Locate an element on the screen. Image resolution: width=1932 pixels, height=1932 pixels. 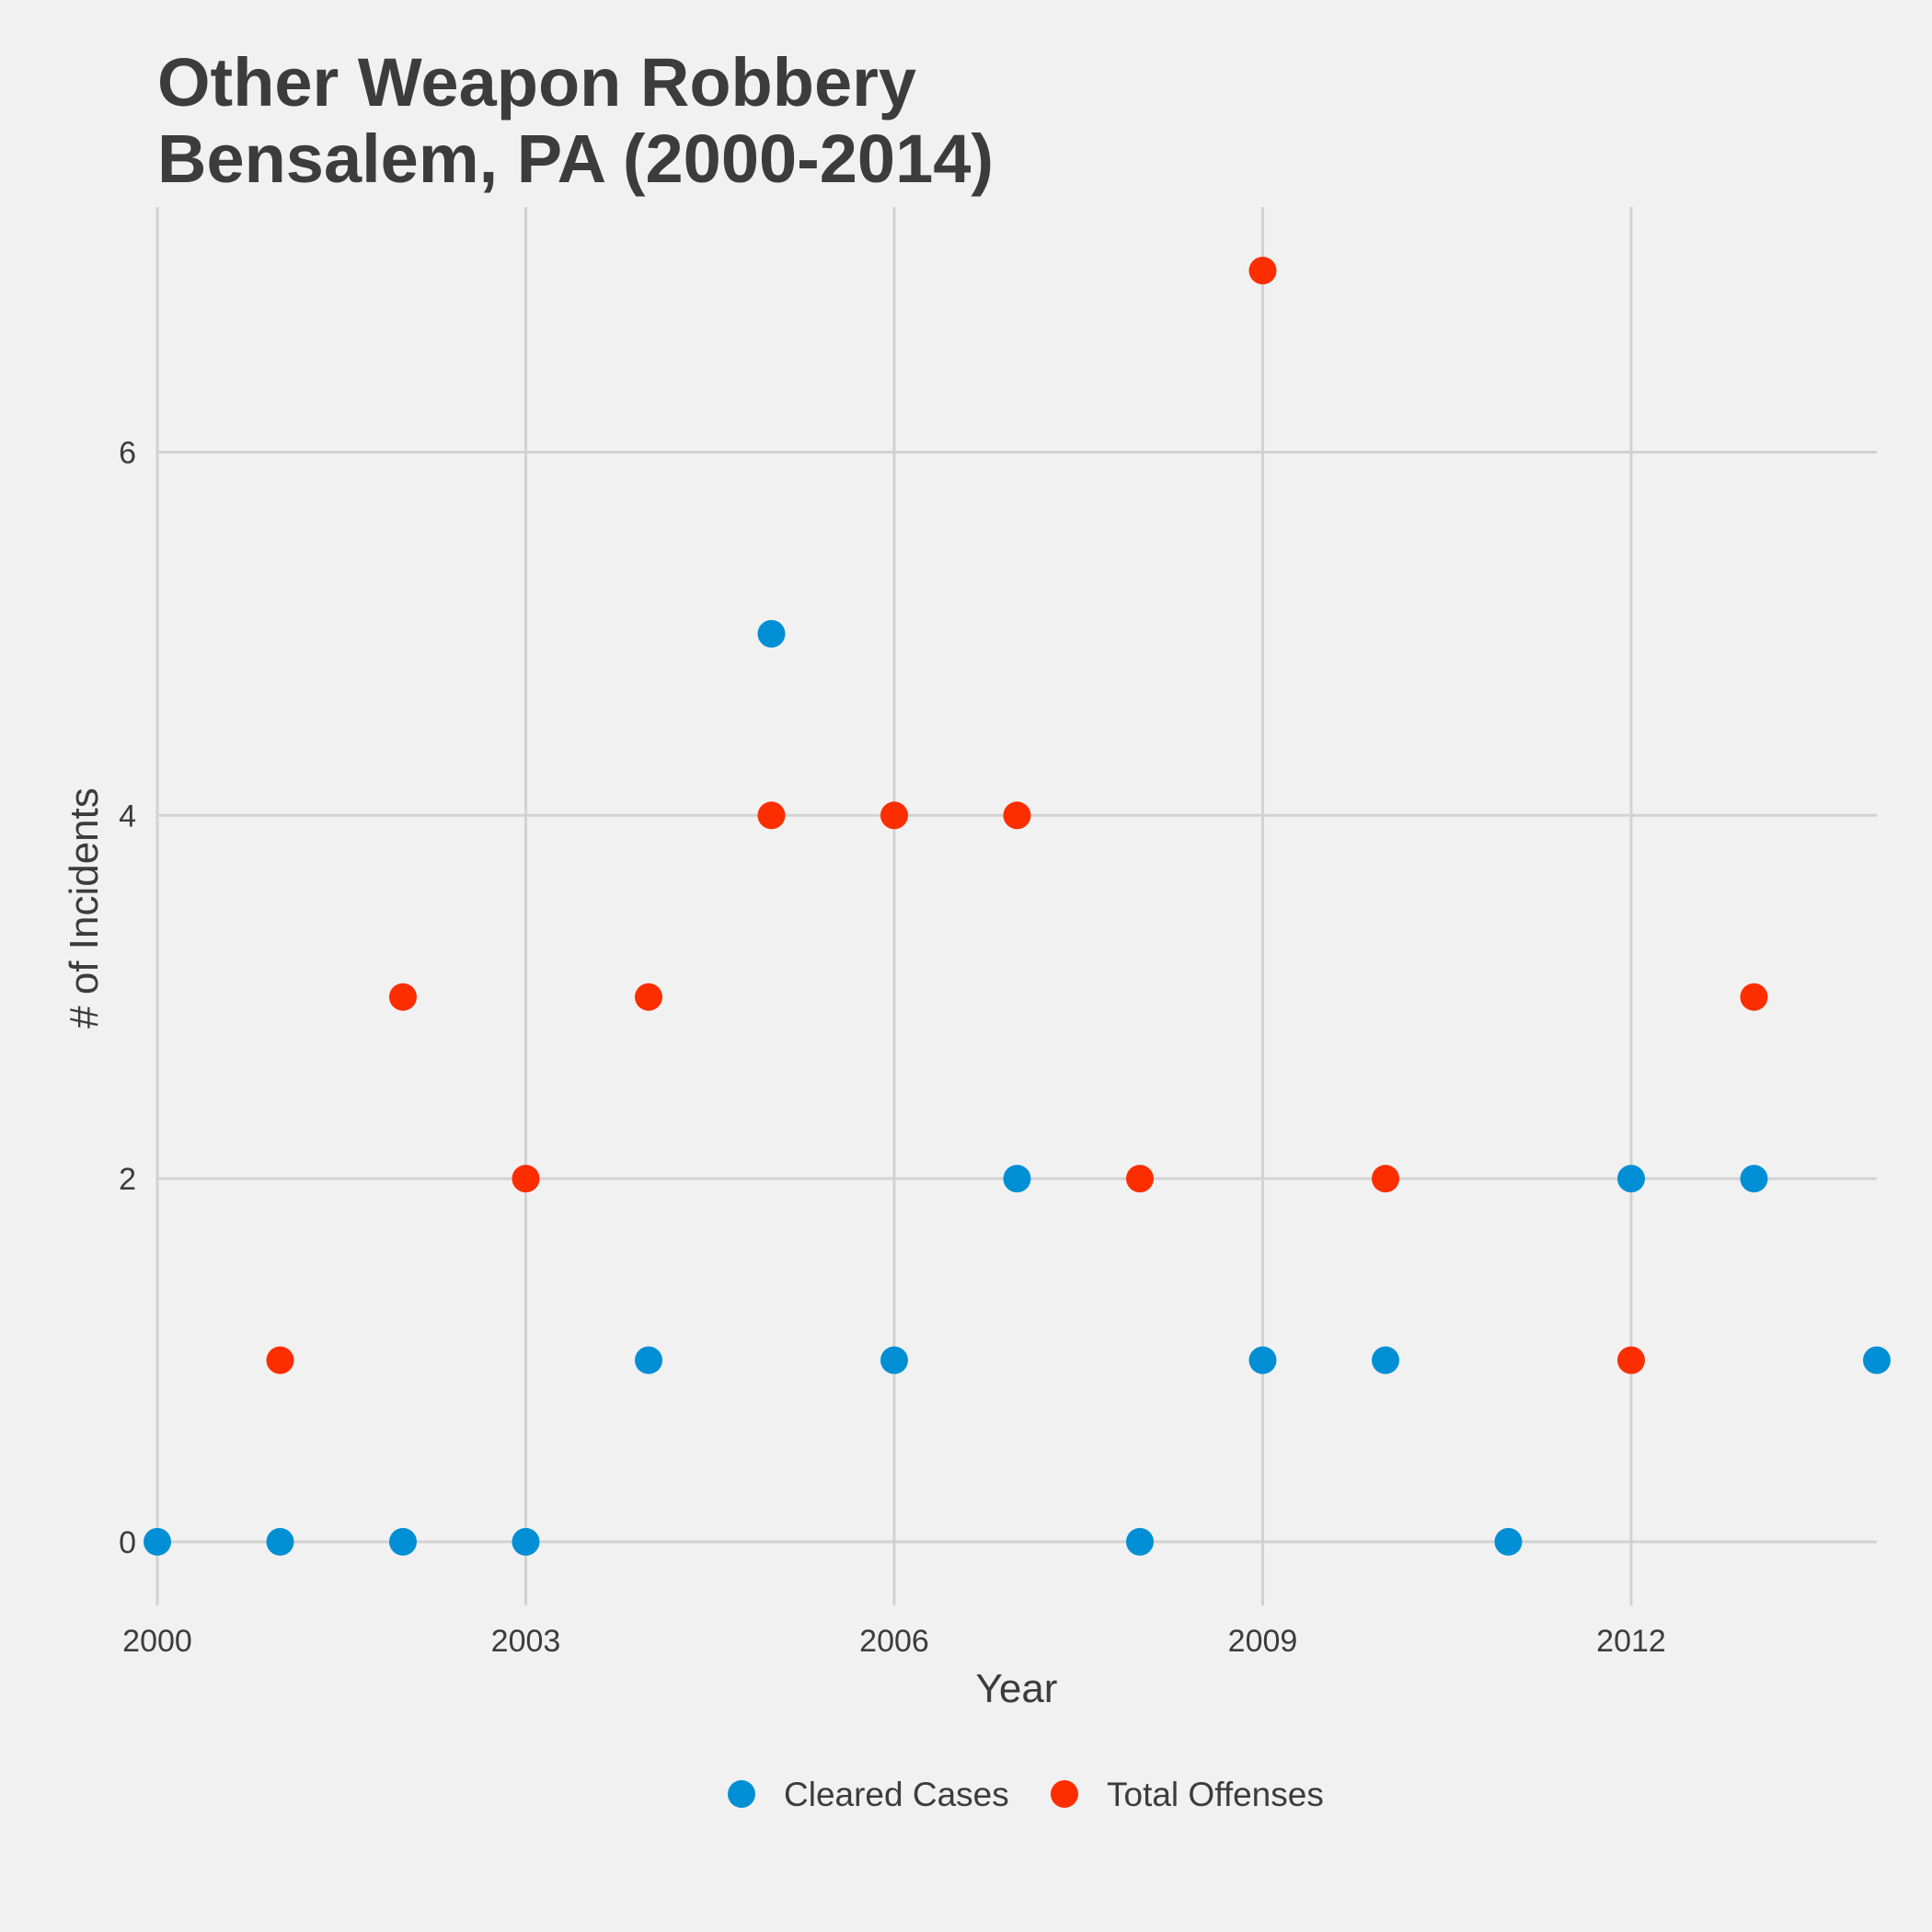
x-tick-label: 2000 is located at coordinates (157, 1641).